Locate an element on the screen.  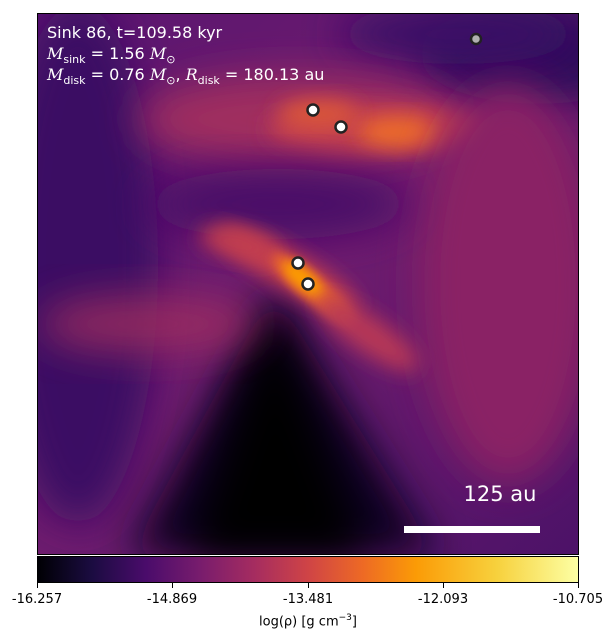
annotation-sink-mass: Msink = 1.56 M⊙ is located at coordinates (111, 55).